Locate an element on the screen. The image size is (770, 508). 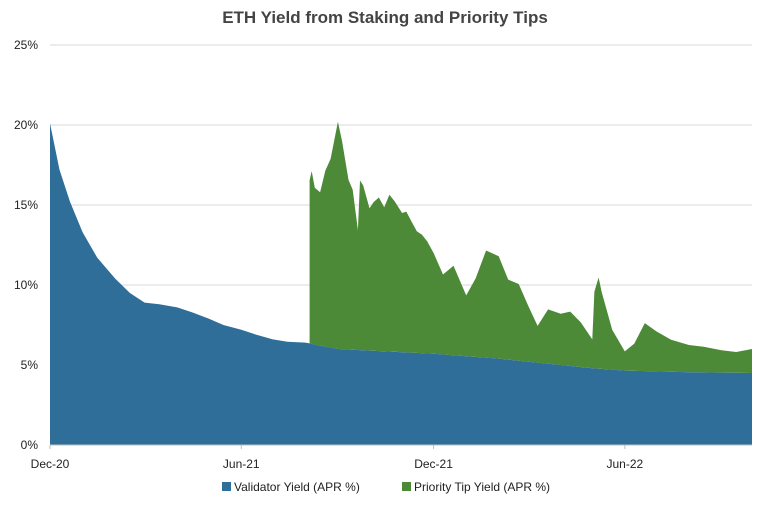
x-axis: Dec-20 Jun-21 Dec-21 Jun-22 is located at coordinates (391, 457).